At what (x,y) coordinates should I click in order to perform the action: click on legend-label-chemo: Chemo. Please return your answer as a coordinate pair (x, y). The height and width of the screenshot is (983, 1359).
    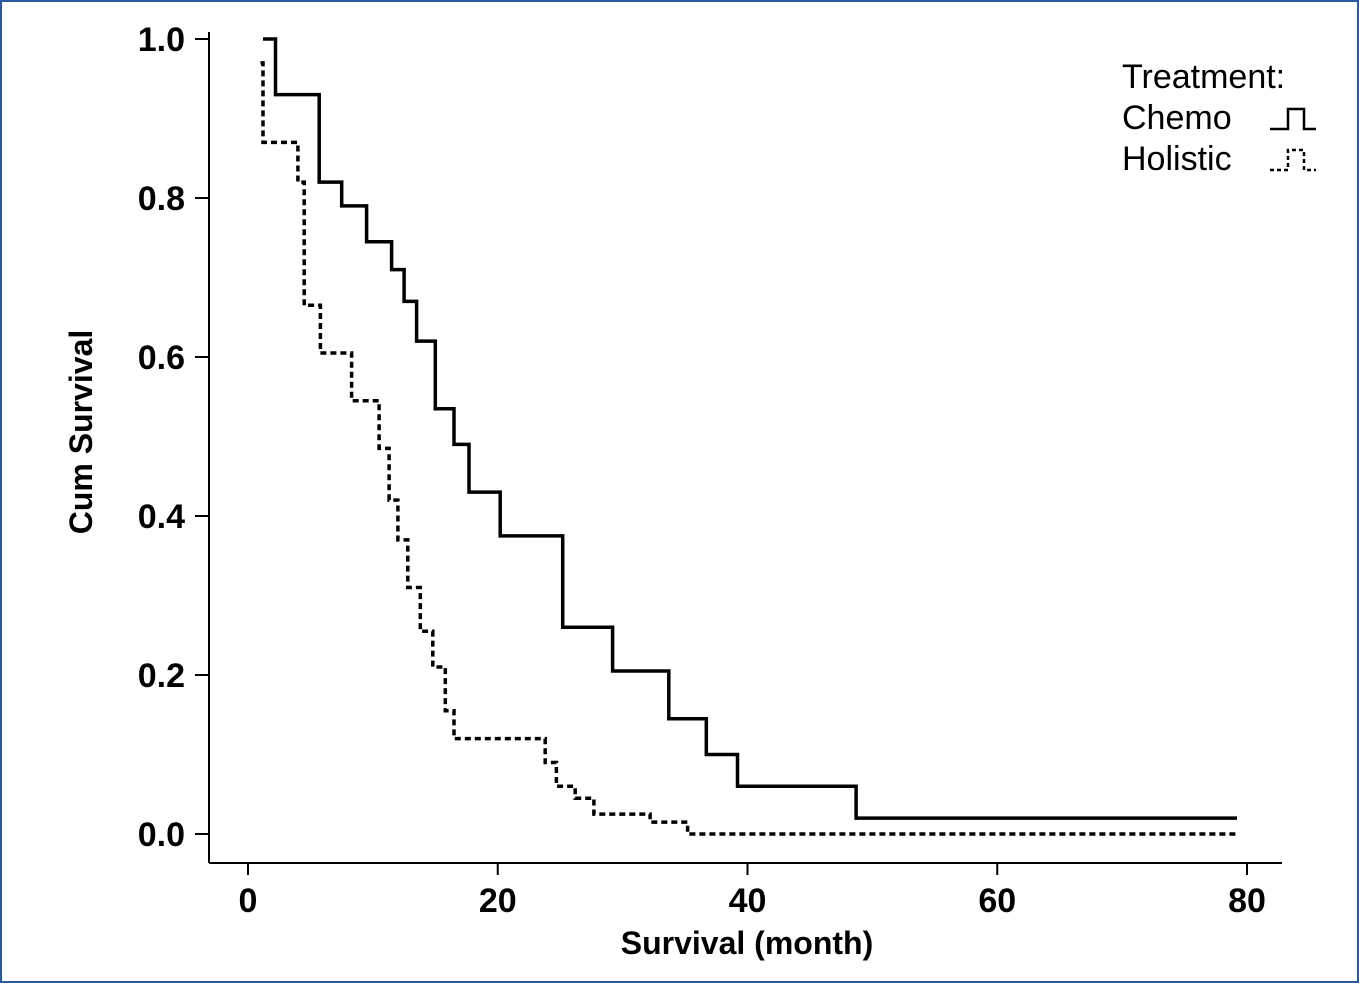
    Looking at the image, I should click on (1177, 118).